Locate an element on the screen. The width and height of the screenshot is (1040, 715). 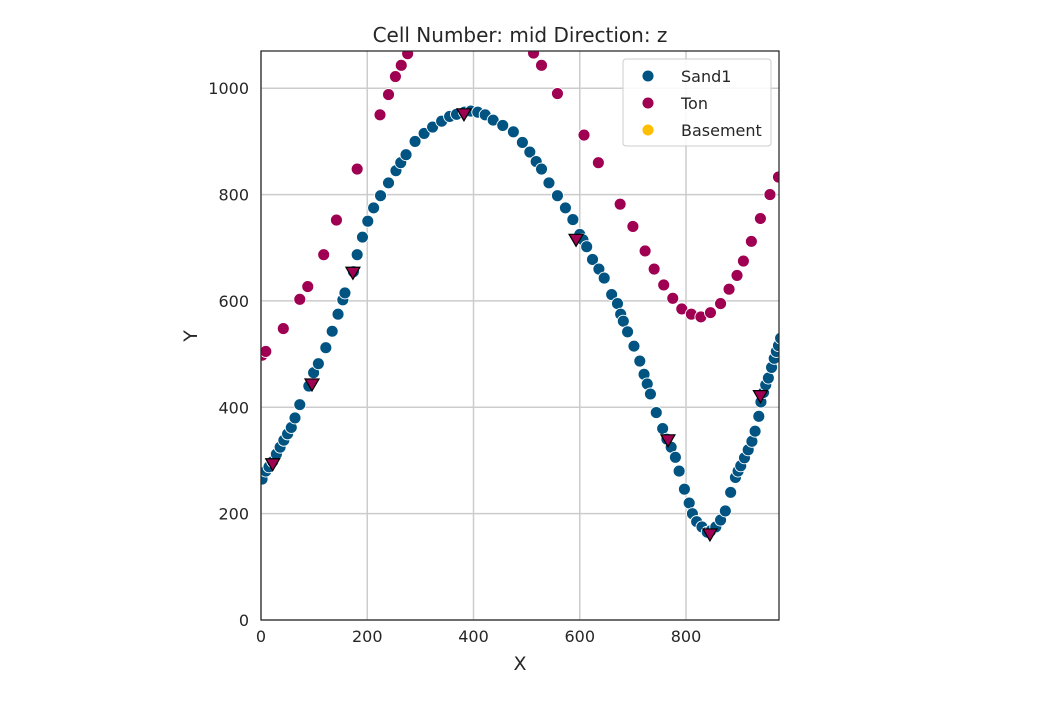
legend-label-ton: Ton is located at coordinates (694, 103).